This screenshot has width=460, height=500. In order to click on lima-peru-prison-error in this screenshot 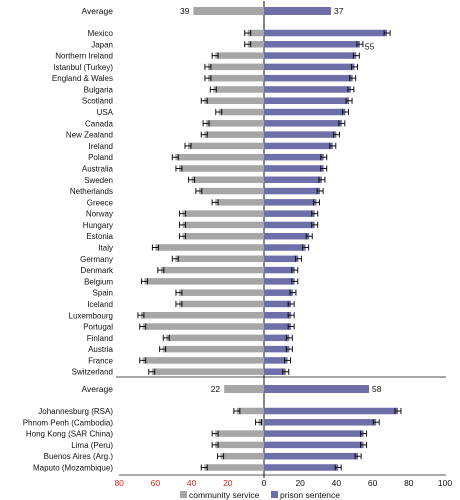, I will do `click(364, 444)`.